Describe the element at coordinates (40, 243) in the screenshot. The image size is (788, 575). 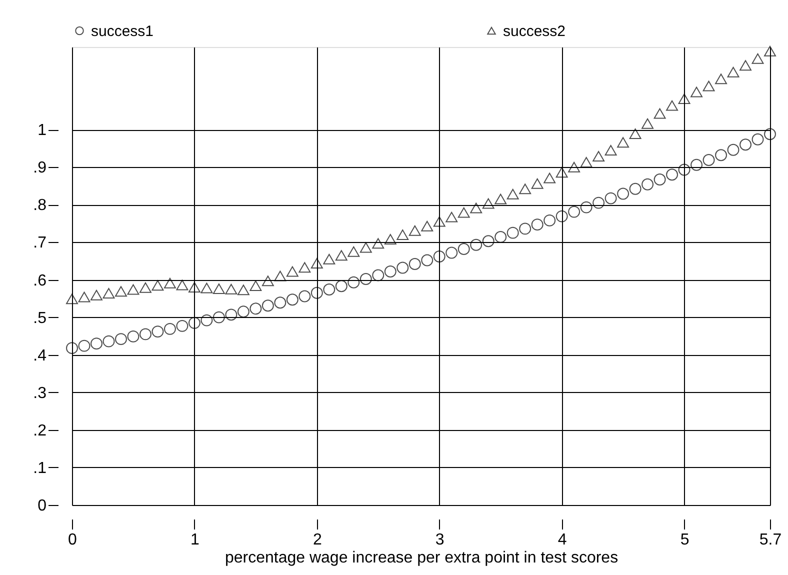
I see `y-tick-label: .7` at that location.